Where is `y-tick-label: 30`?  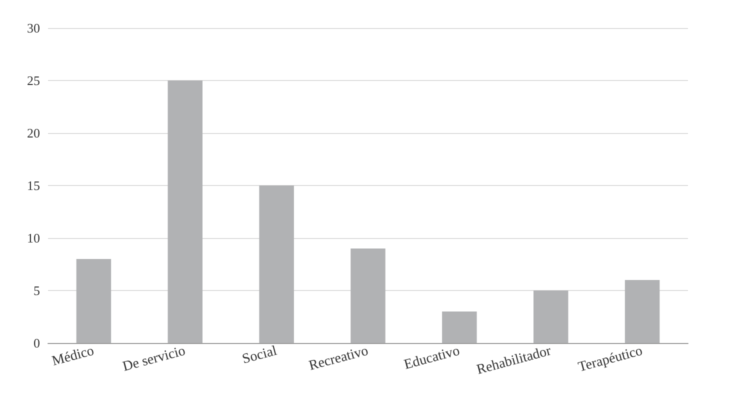
y-tick-label: 30 is located at coordinates (33, 28).